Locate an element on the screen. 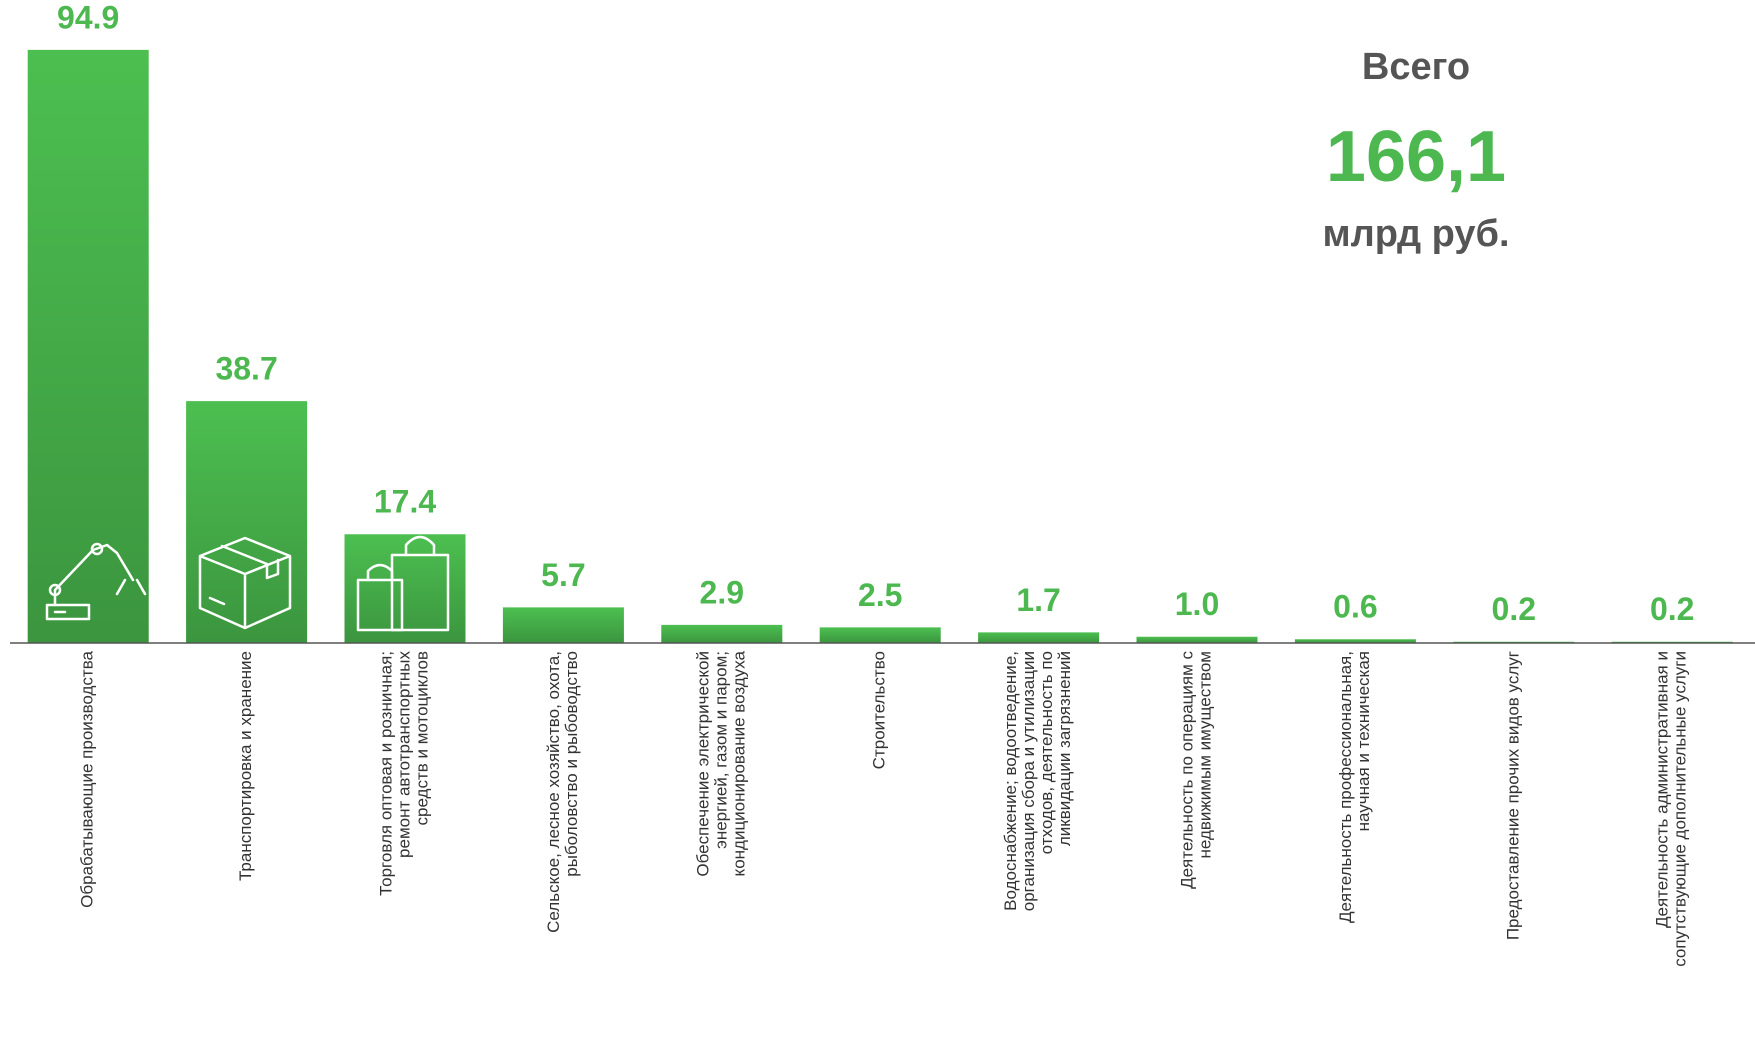 Image resolution: width=1755 pixels, height=1047 pixels. value-label: 1.7 is located at coordinates (1038, 600).